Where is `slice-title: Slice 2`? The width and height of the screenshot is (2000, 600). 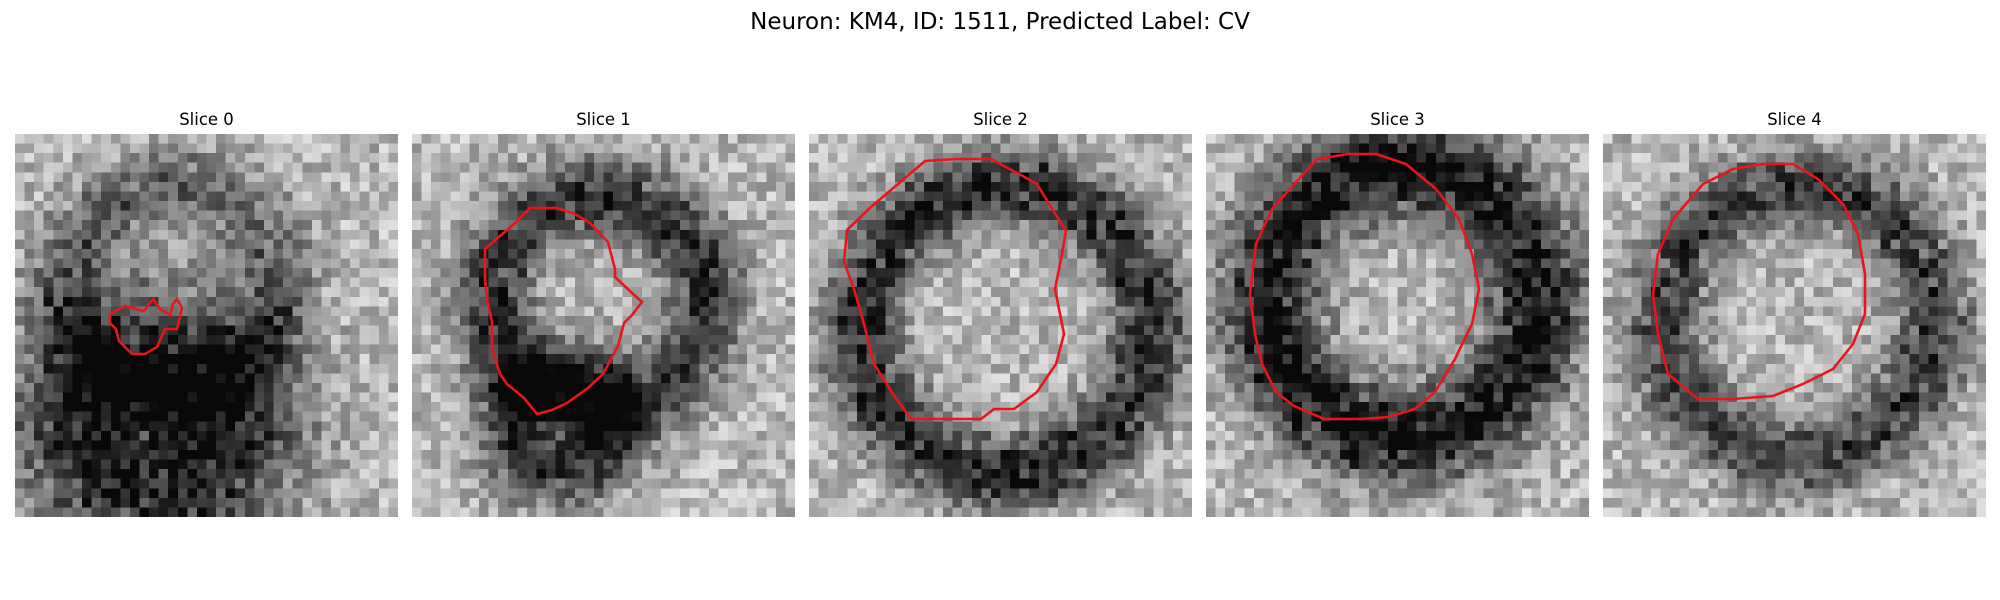
slice-title: Slice 2 is located at coordinates (1000, 119).